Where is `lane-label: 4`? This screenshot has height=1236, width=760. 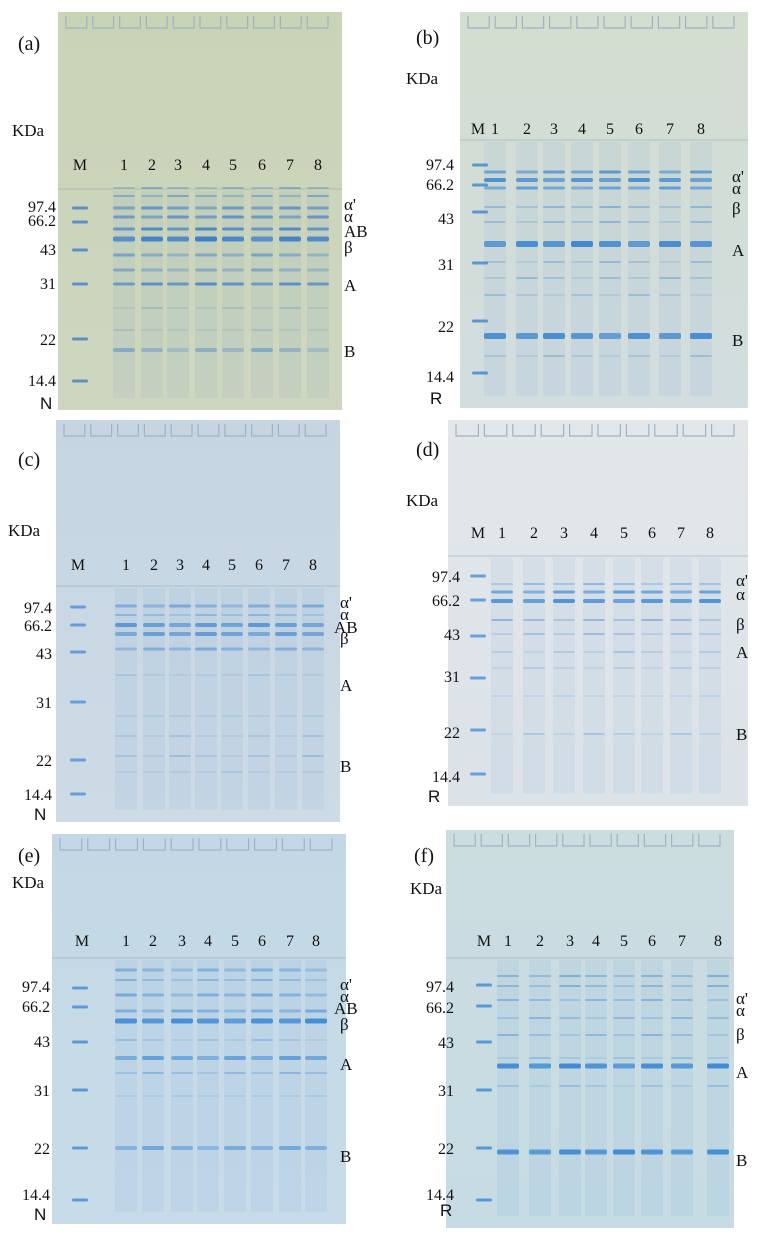 lane-label: 4 is located at coordinates (582, 129).